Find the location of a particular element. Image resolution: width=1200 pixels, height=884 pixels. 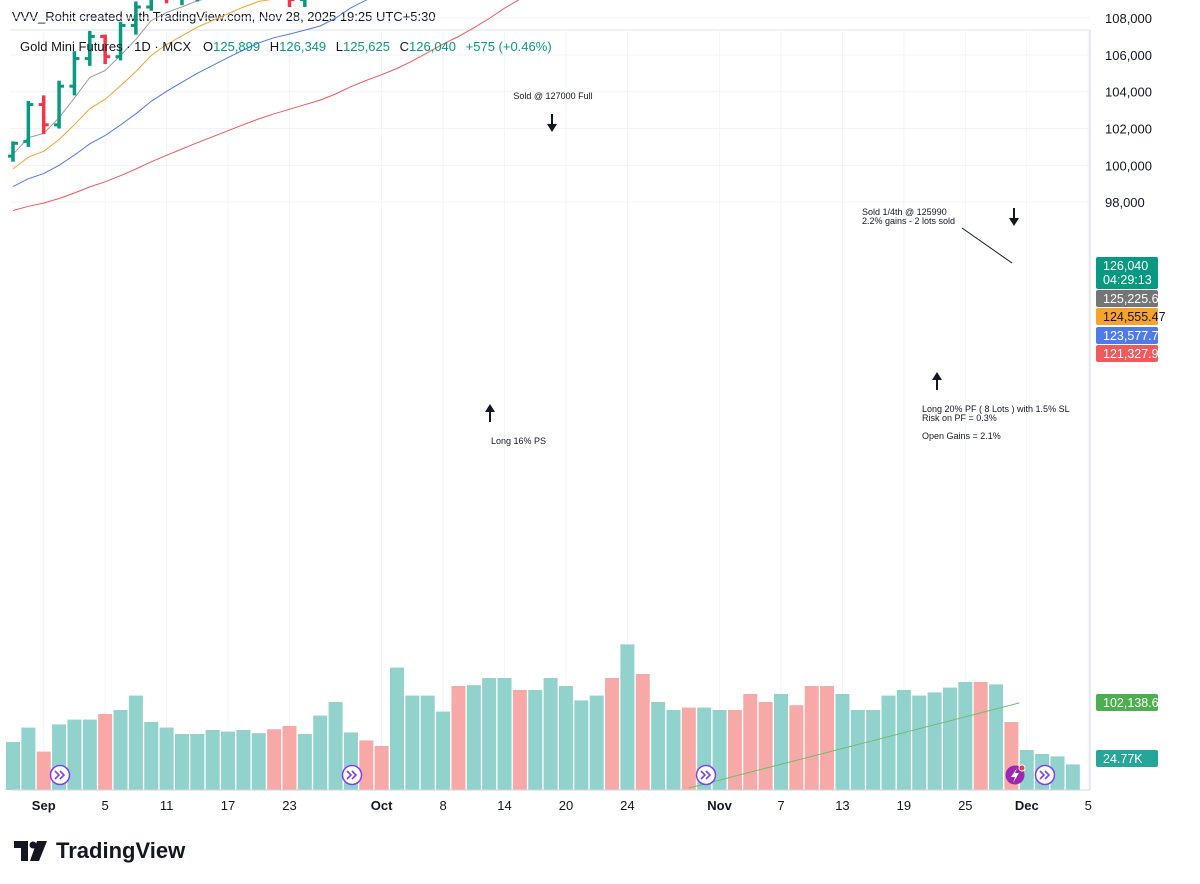

x-tick-label: 17 is located at coordinates (228, 805).